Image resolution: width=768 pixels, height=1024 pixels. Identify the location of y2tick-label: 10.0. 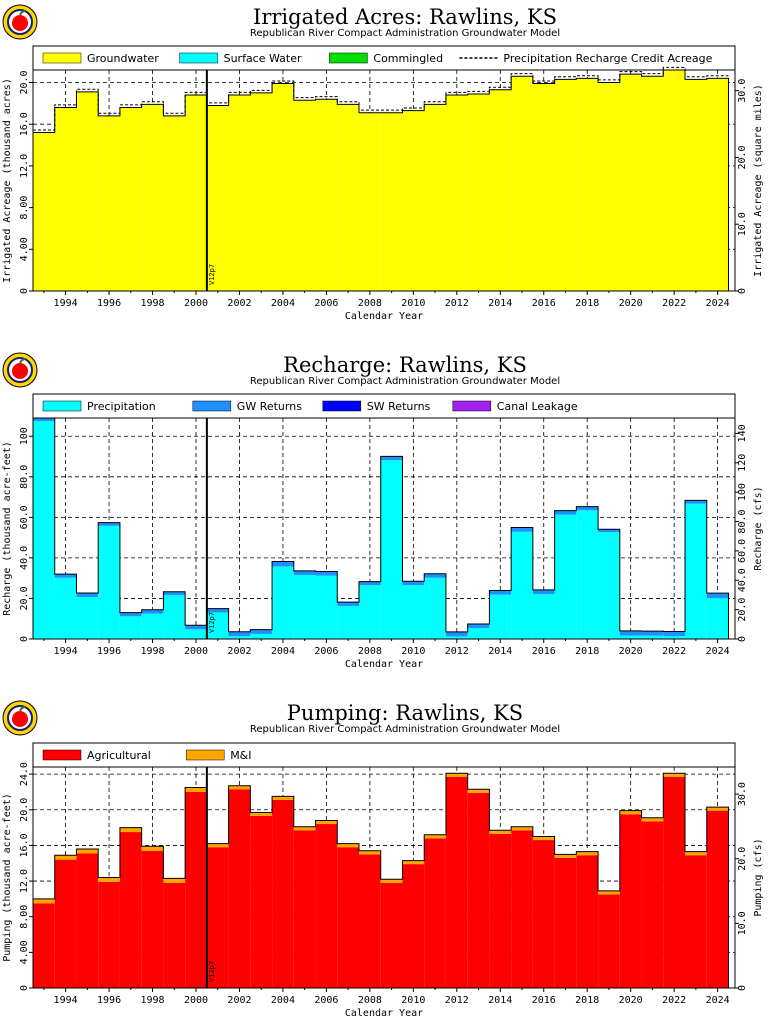
(742, 224).